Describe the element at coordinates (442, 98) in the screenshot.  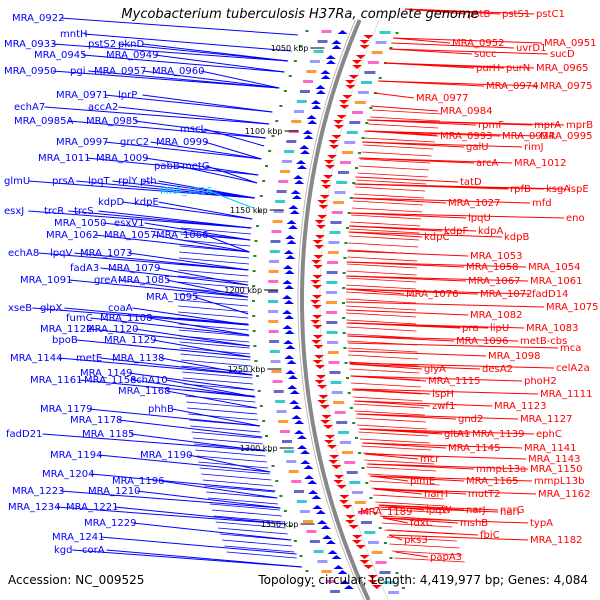
I see `gene-label-MRA_0977: MRA_0977` at that location.